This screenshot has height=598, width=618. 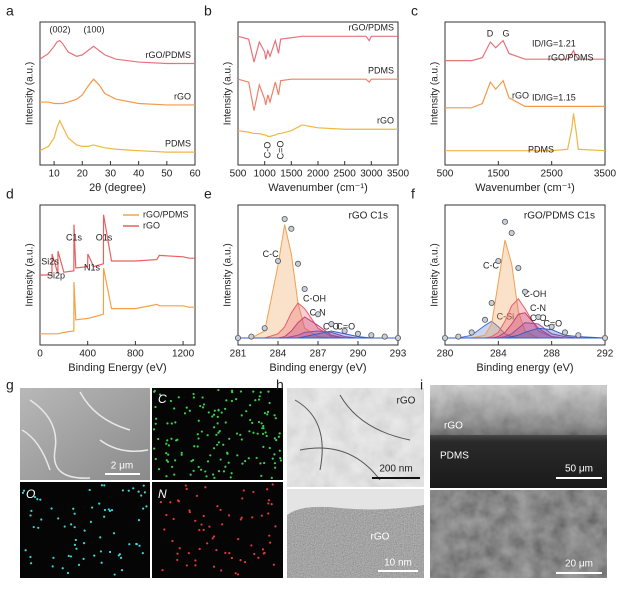 What do you see at coordinates (291, 174) in the screenshot?
I see `x-tick-label: 1500` at bounding box center [291, 174].